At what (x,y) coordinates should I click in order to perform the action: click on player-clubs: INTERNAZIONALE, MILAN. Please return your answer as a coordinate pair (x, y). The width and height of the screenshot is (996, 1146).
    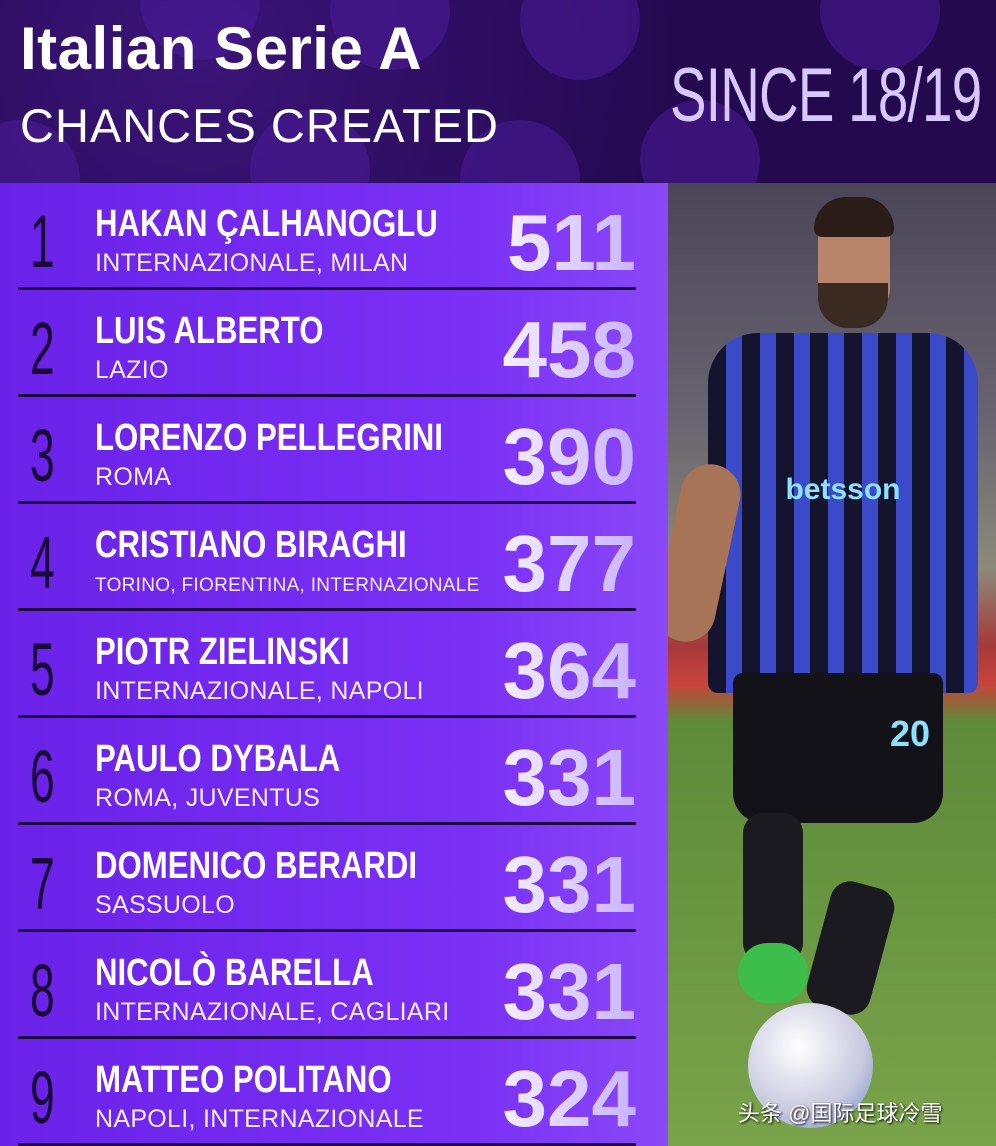
    Looking at the image, I should click on (252, 263).